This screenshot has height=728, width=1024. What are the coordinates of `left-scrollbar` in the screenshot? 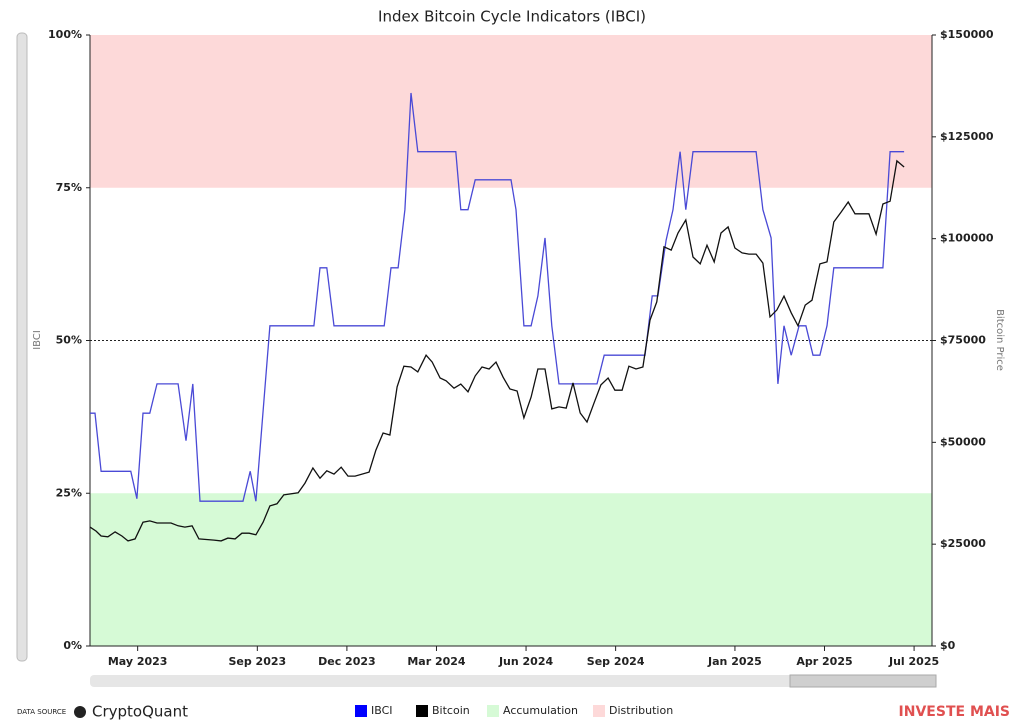 It's located at (22, 347).